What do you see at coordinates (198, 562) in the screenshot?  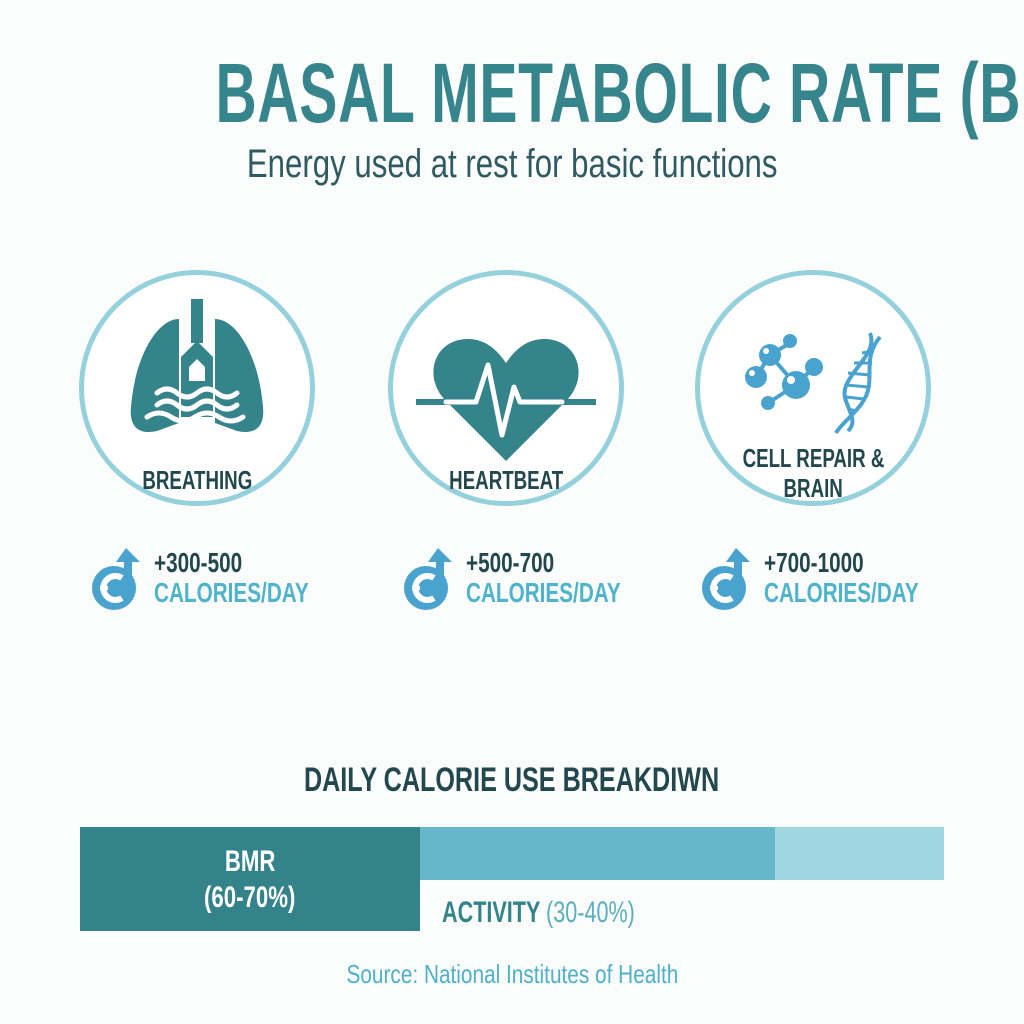 I see `breathing-range: +300-500` at bounding box center [198, 562].